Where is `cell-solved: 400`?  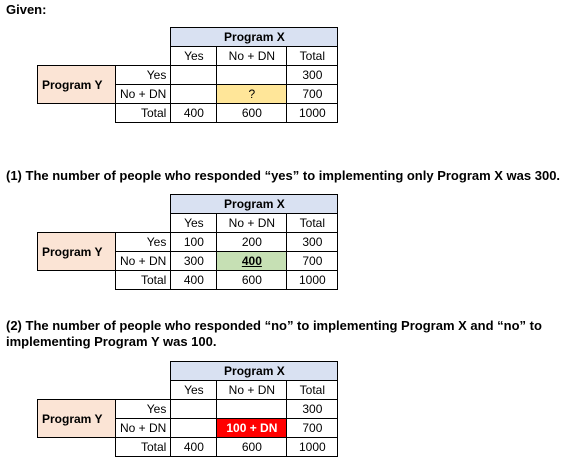
cell-solved: 400 is located at coordinates (252, 261).